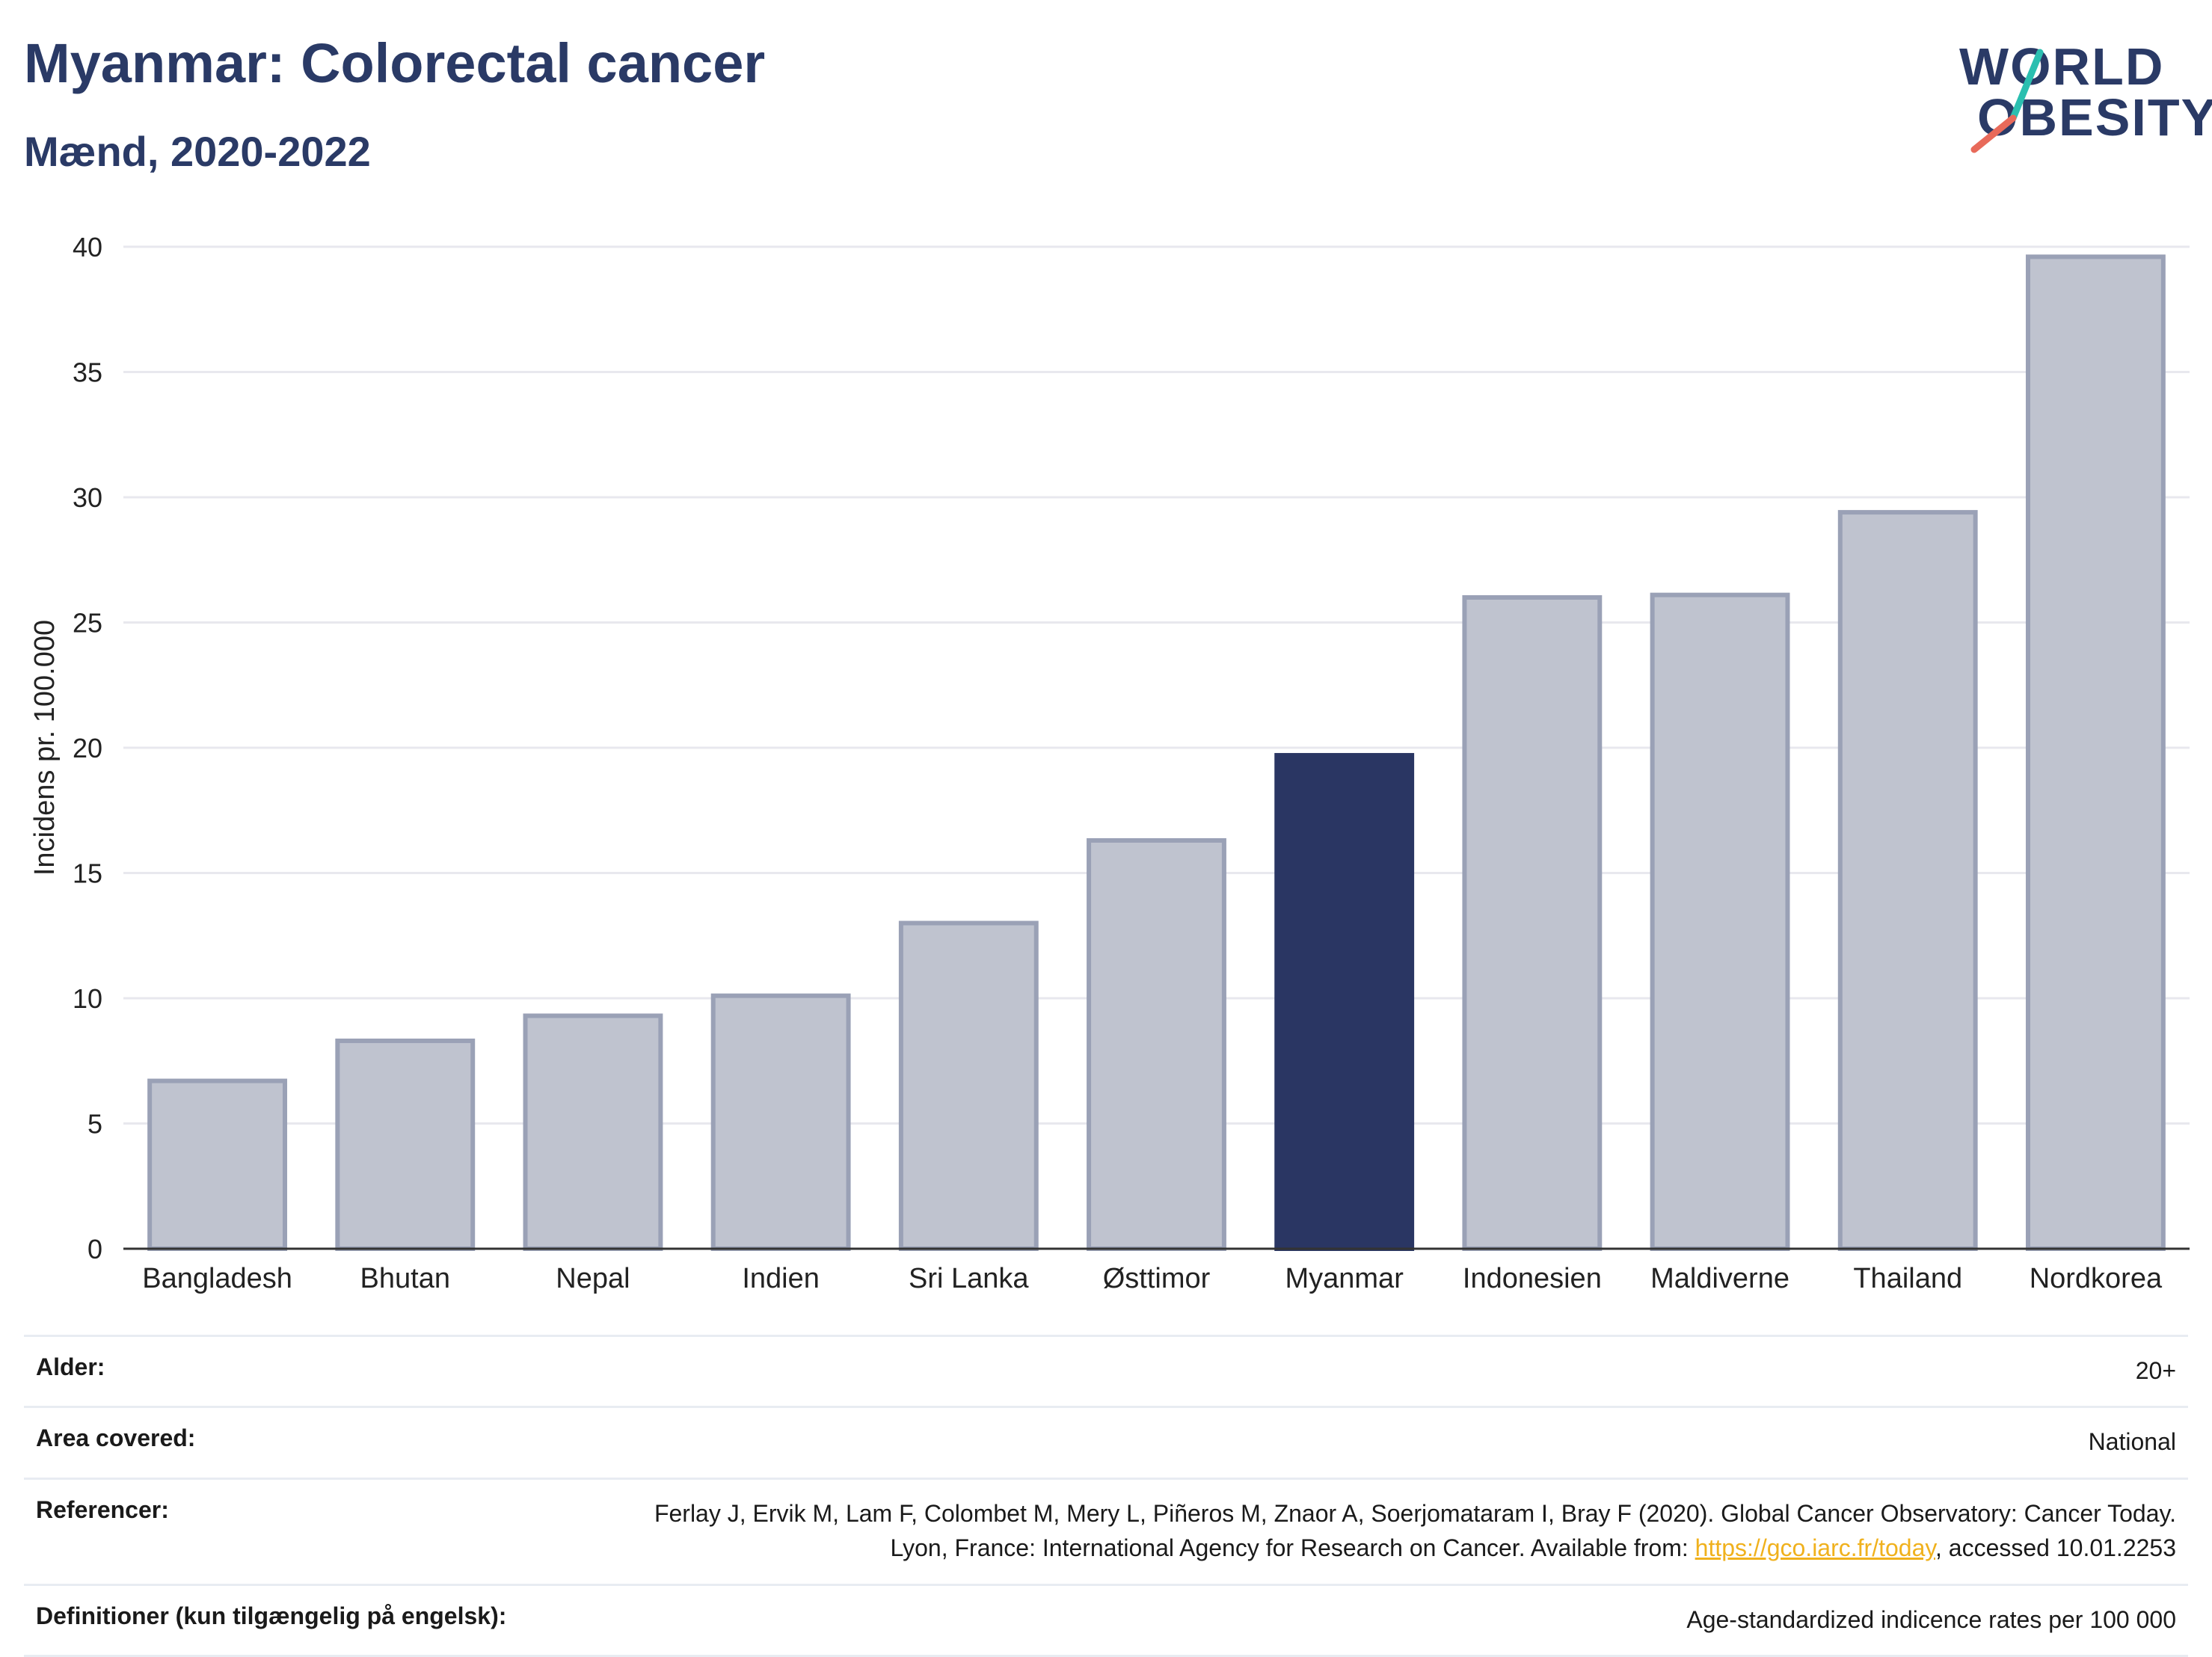 Image resolution: width=2212 pixels, height=1657 pixels. Describe the element at coordinates (405, 1278) in the screenshot. I see `x-tick-label: Bhutan` at that location.